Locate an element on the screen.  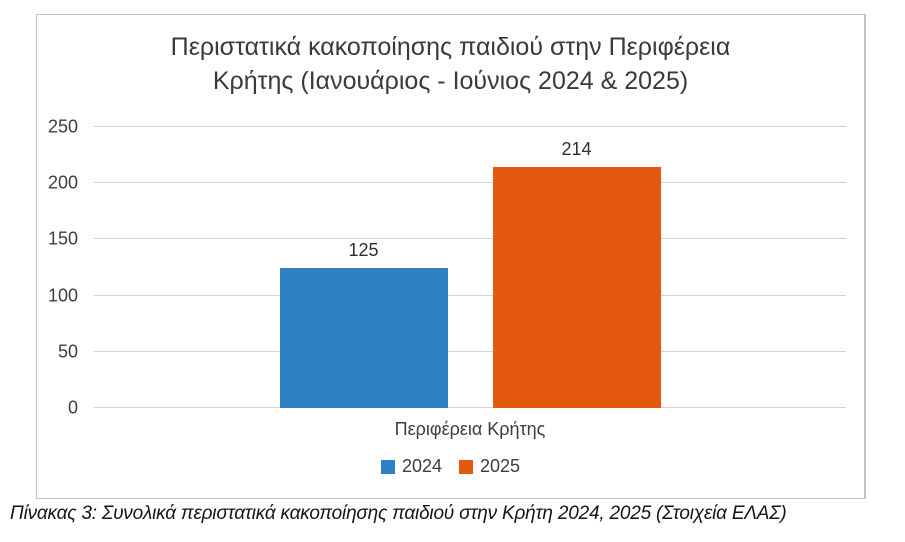
y-tick-label-0: 0 is located at coordinates (72, 407).